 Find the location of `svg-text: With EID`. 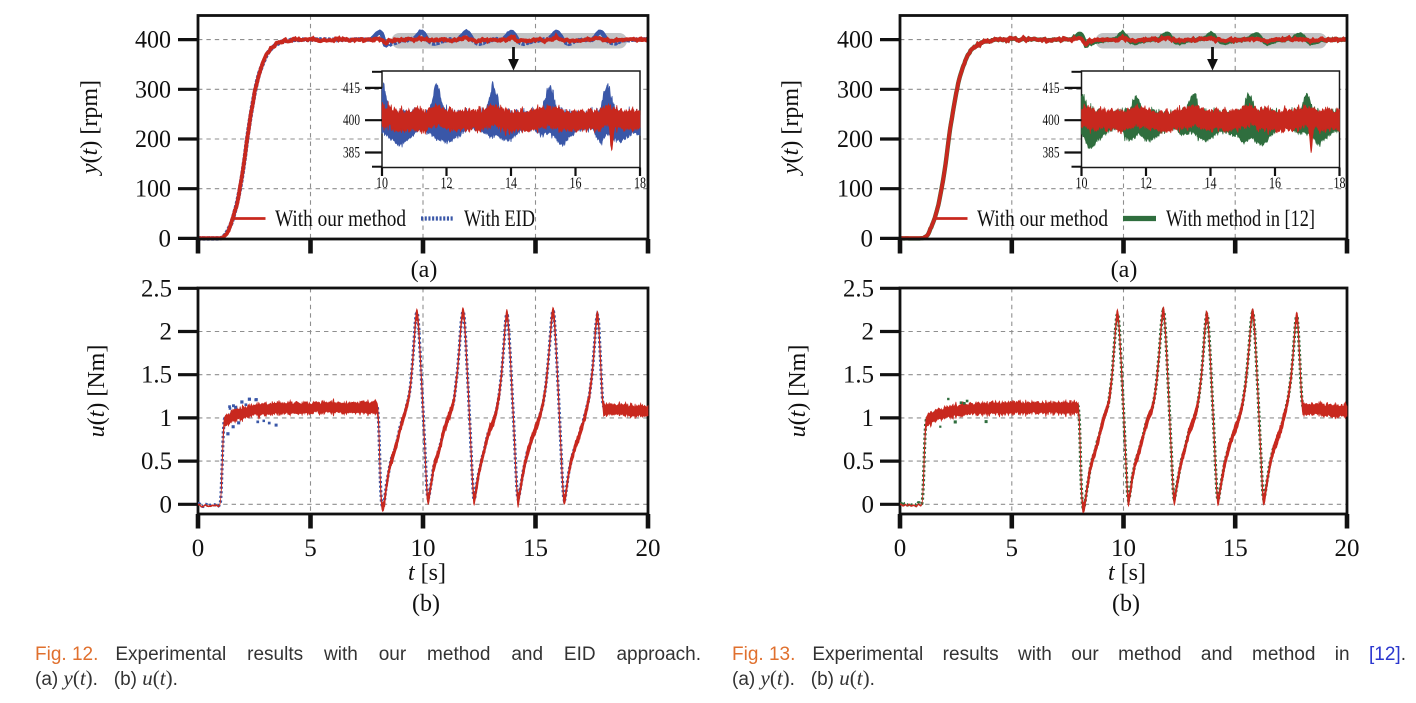

svg-text: With EID is located at coordinates (499, 218).